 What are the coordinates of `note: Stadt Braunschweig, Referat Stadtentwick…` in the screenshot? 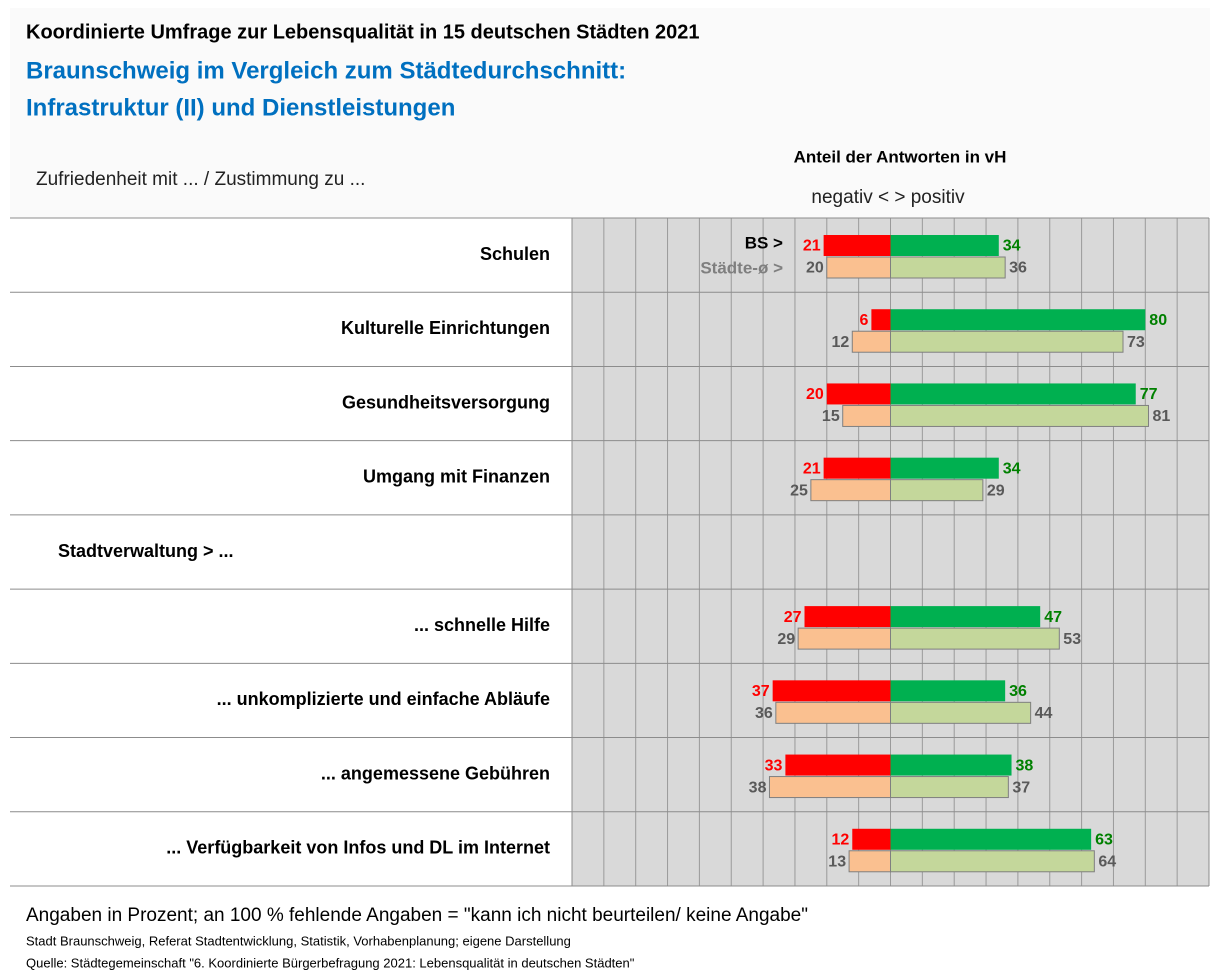 It's located at (298, 940).